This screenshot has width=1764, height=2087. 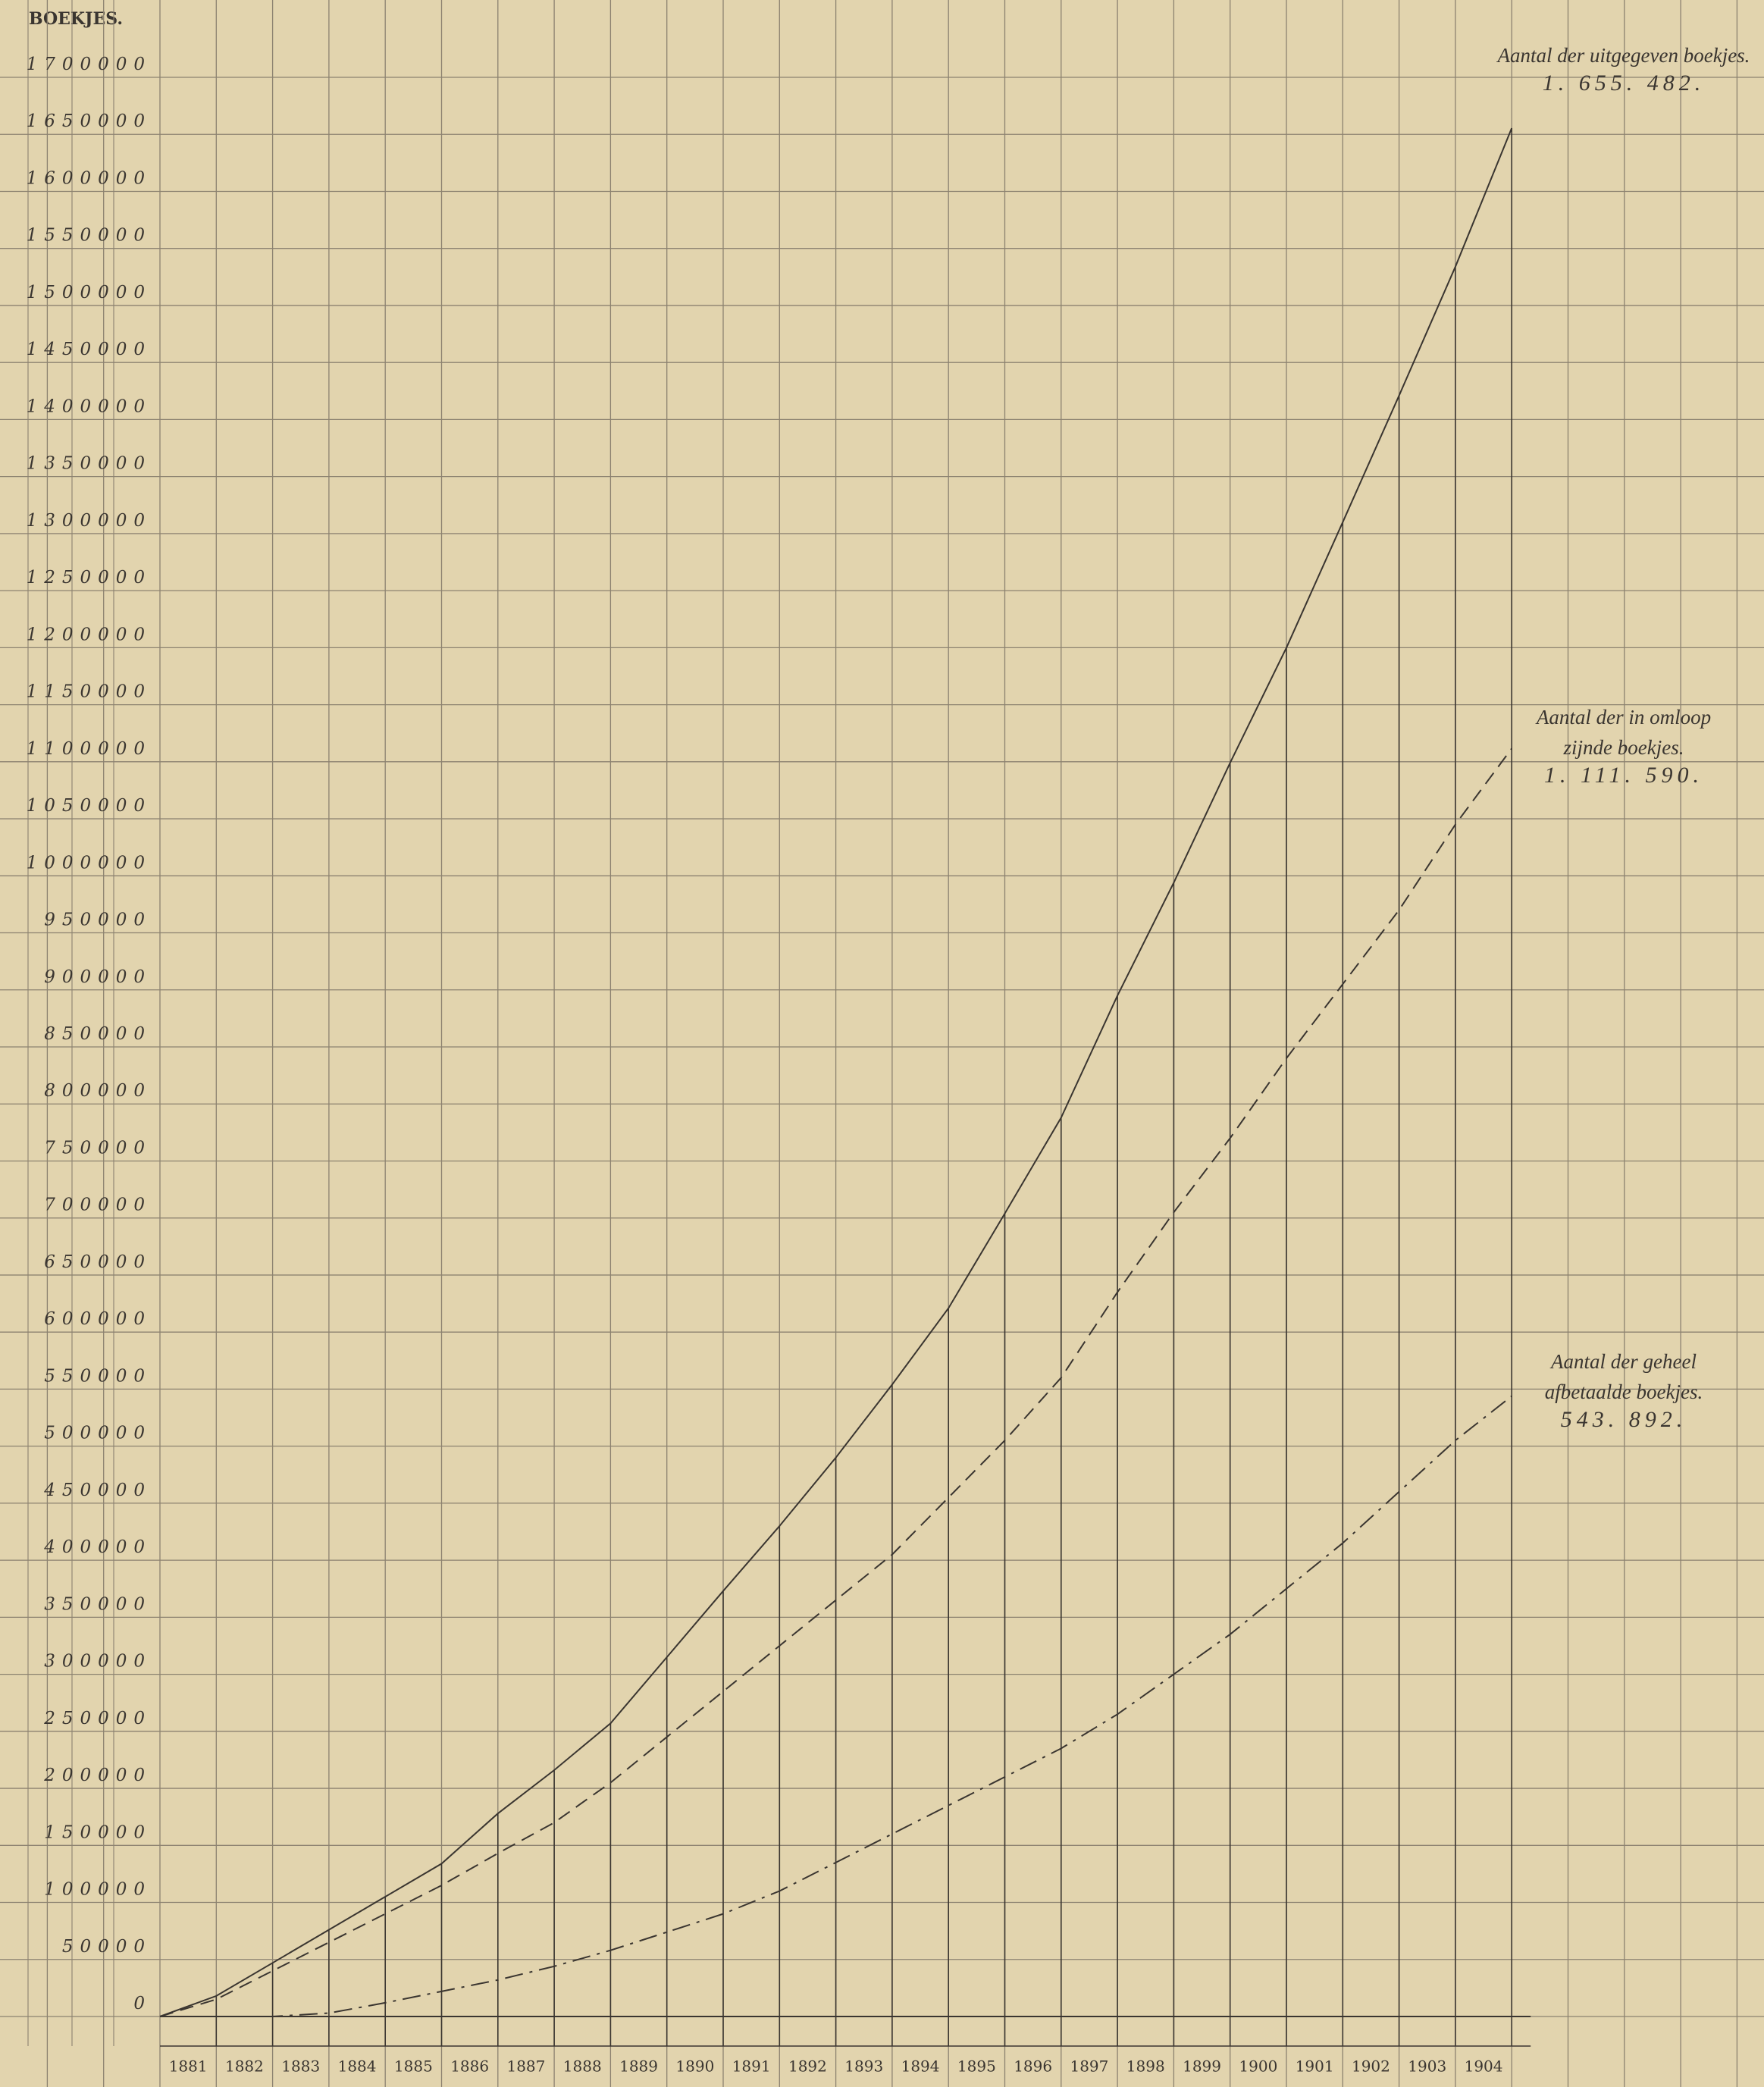 I want to click on x-tick-label: 1897, so click(x=1089, y=2067).